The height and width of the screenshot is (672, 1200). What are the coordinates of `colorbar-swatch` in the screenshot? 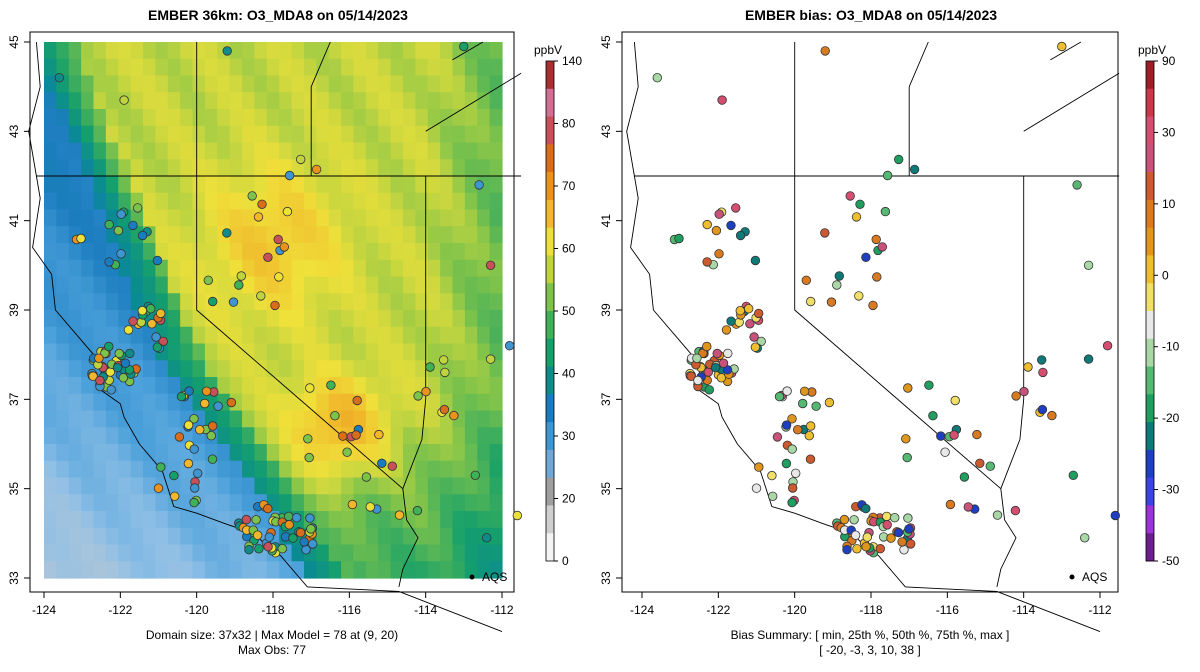 It's located at (1150, 158).